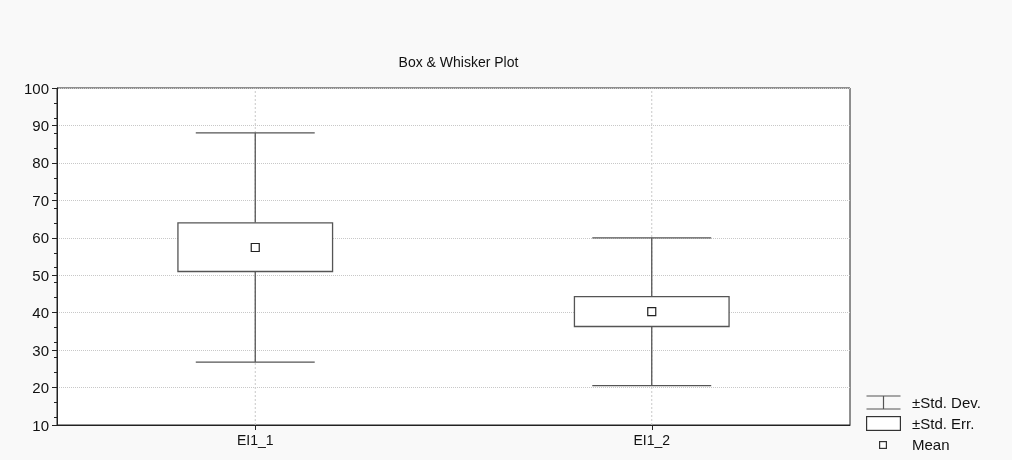 This screenshot has width=1012, height=460. I want to click on text: Mean, so click(931, 444).